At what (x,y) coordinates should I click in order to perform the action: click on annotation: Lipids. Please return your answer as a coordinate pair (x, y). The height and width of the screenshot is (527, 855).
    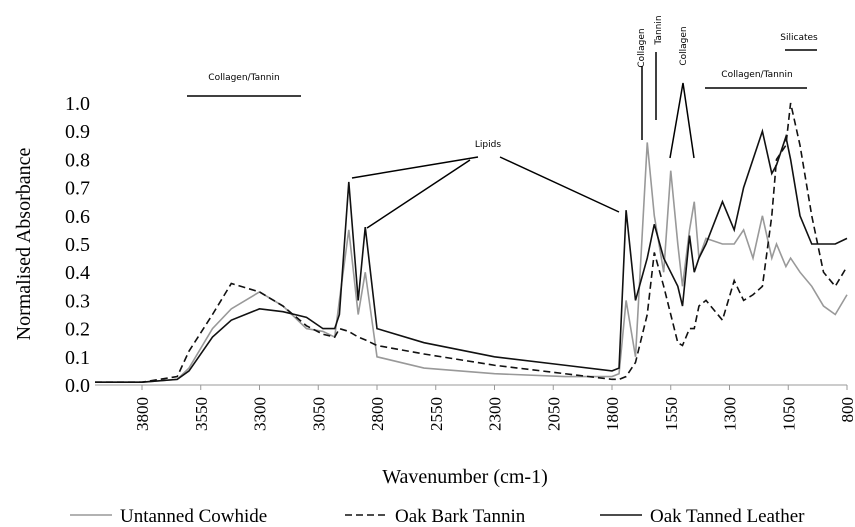
    Looking at the image, I should click on (488, 145).